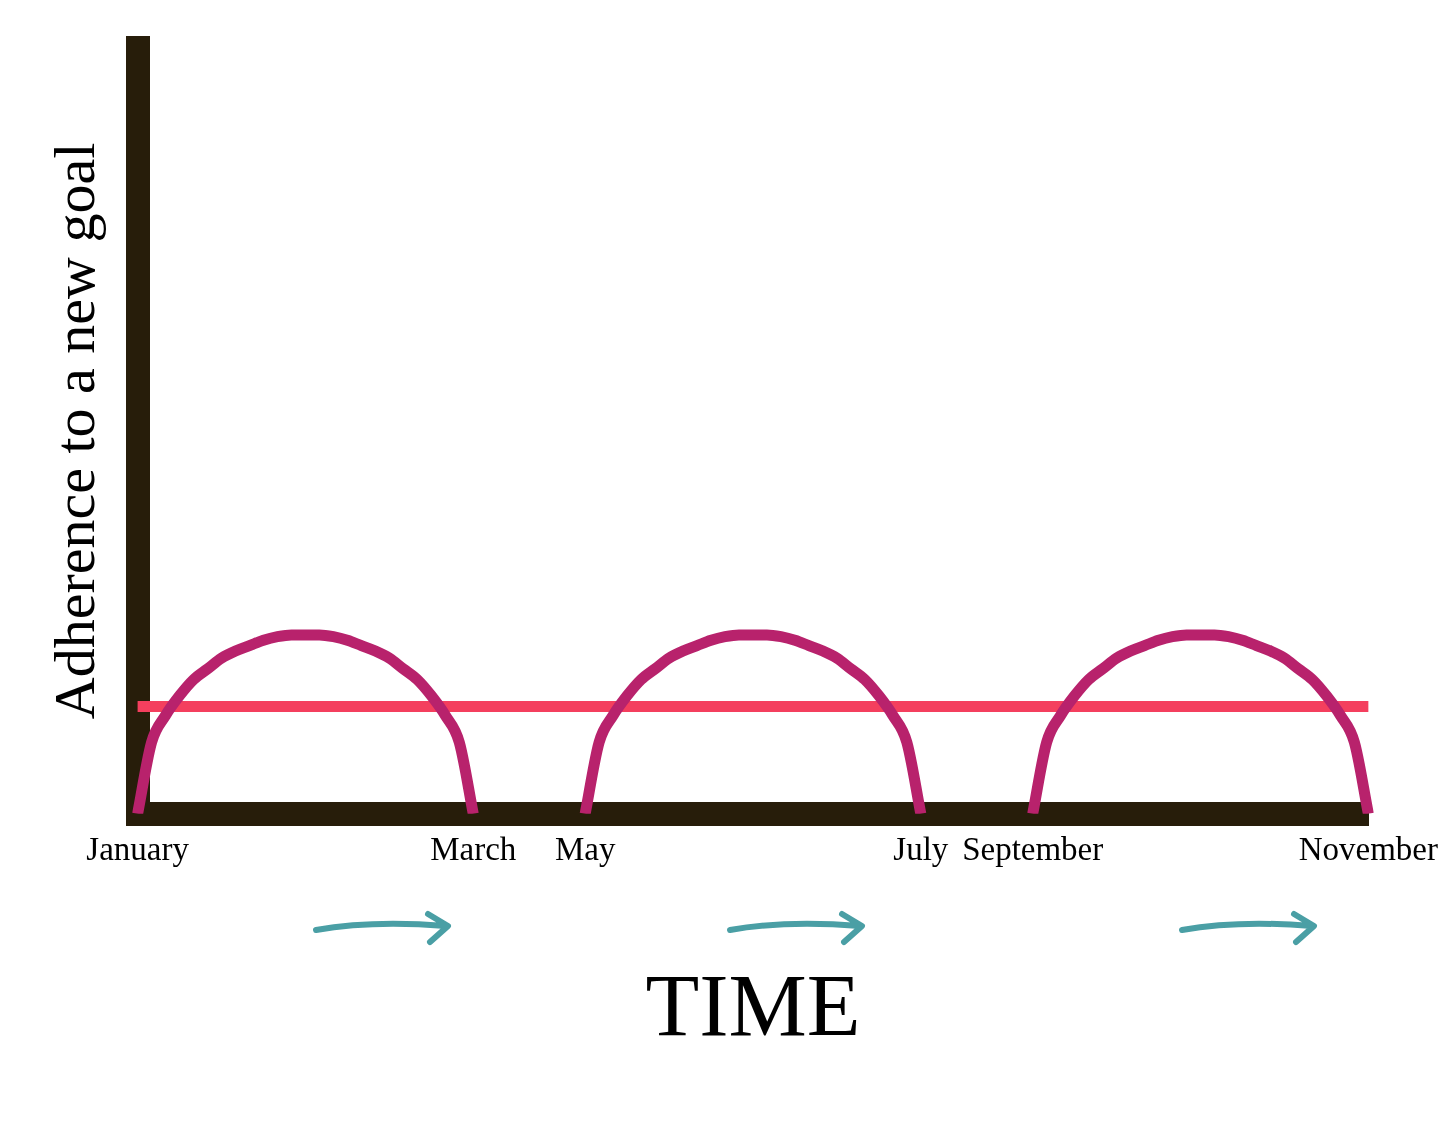 This screenshot has width=1456, height=1125. What do you see at coordinates (138, 849) in the screenshot?
I see `x-tick-label: January` at bounding box center [138, 849].